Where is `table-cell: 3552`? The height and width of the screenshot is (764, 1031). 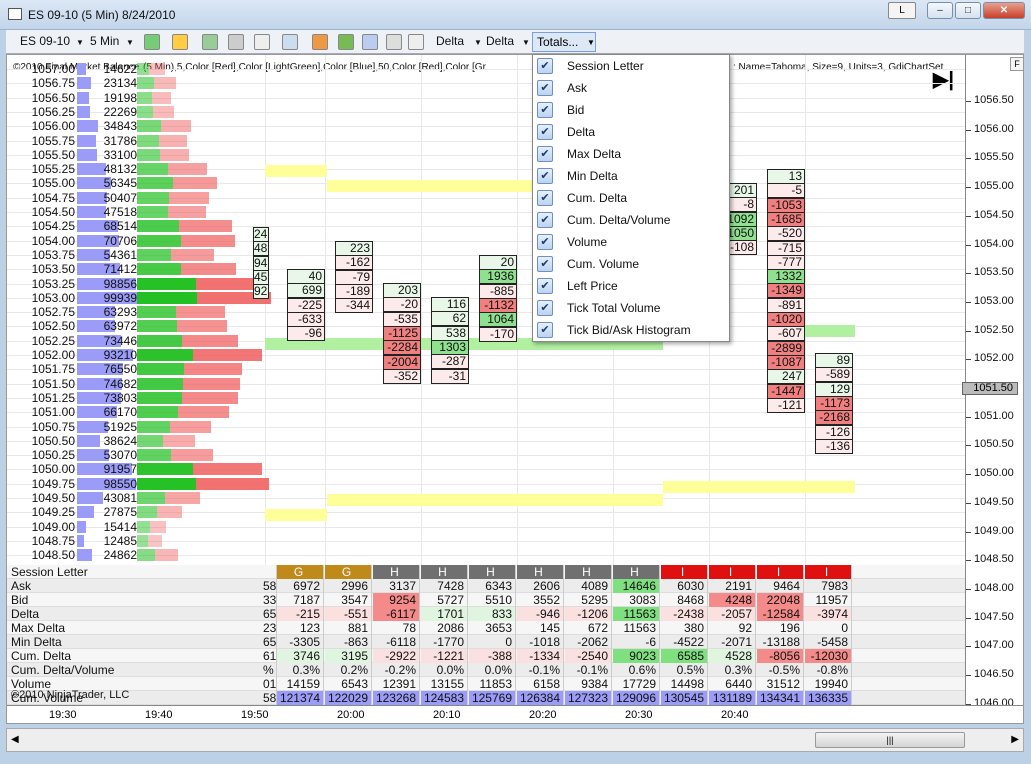 table-cell: 3552 is located at coordinates (540, 600).